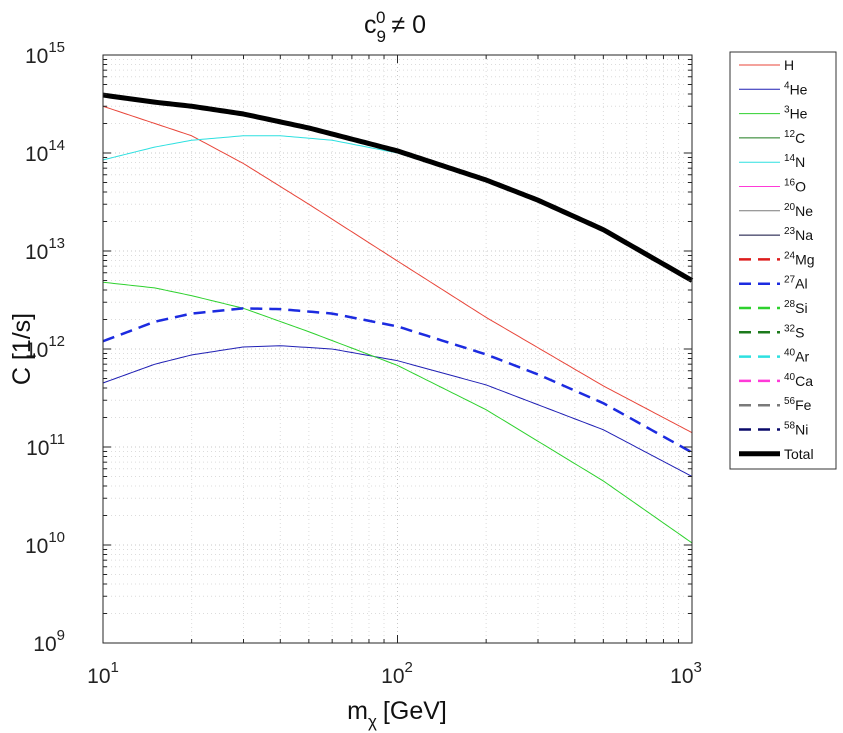 This screenshot has height=733, width=843. What do you see at coordinates (790, 426) in the screenshot?
I see `legend-mass: 58` at bounding box center [790, 426].